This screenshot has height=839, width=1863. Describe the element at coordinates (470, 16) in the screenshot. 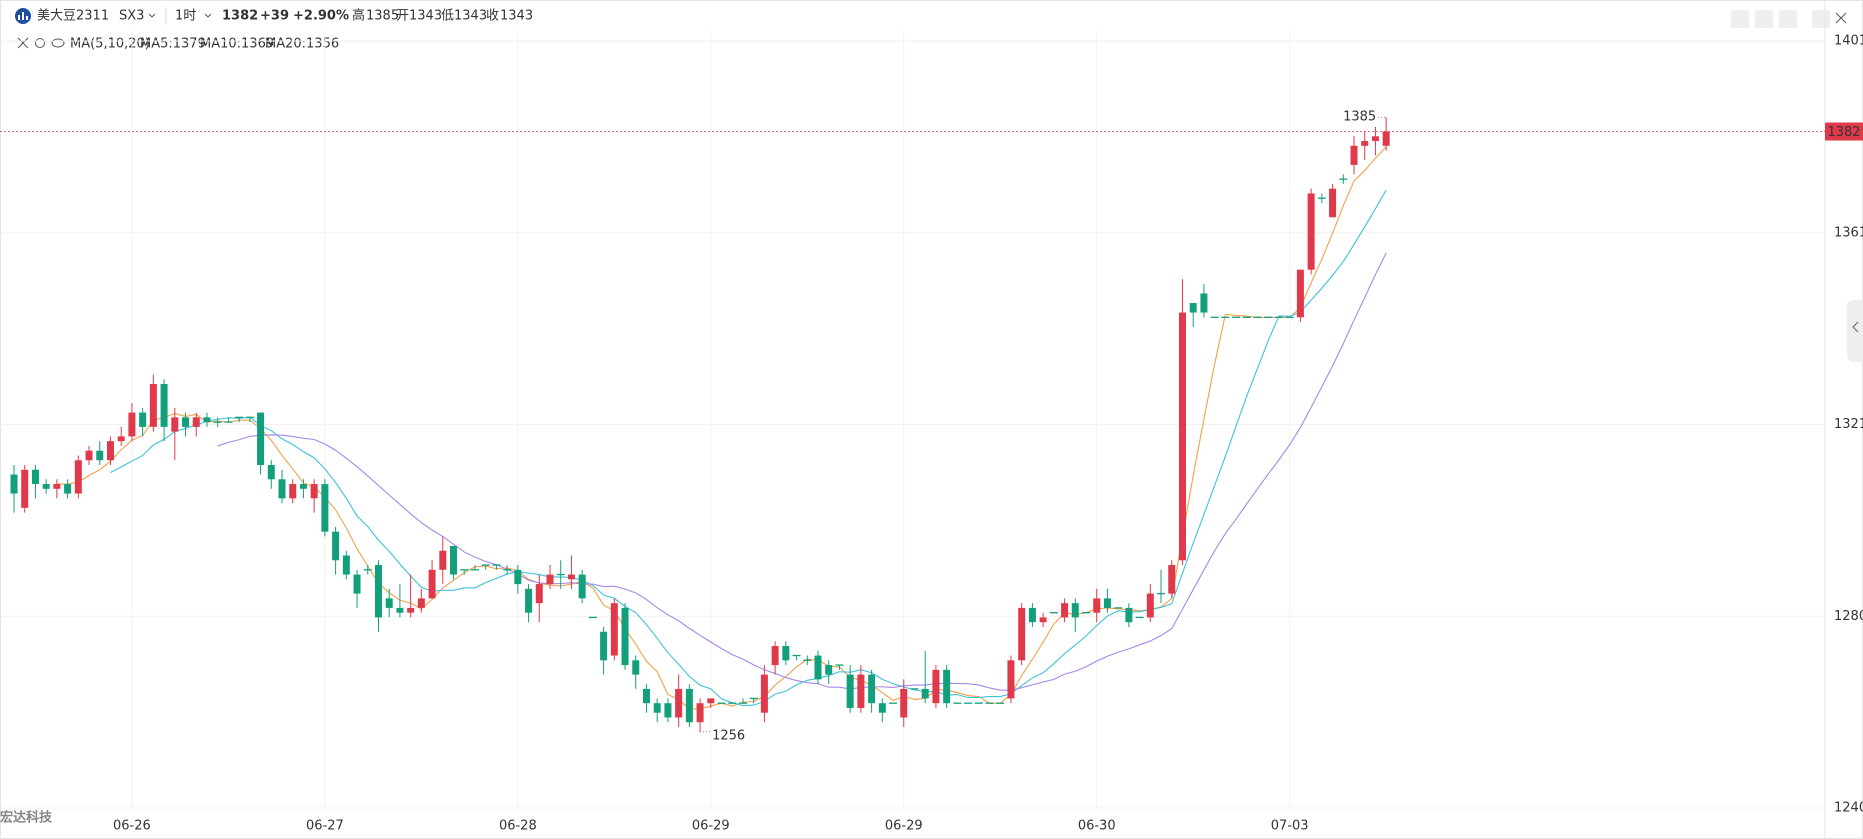

I see `header-low: 1343` at that location.